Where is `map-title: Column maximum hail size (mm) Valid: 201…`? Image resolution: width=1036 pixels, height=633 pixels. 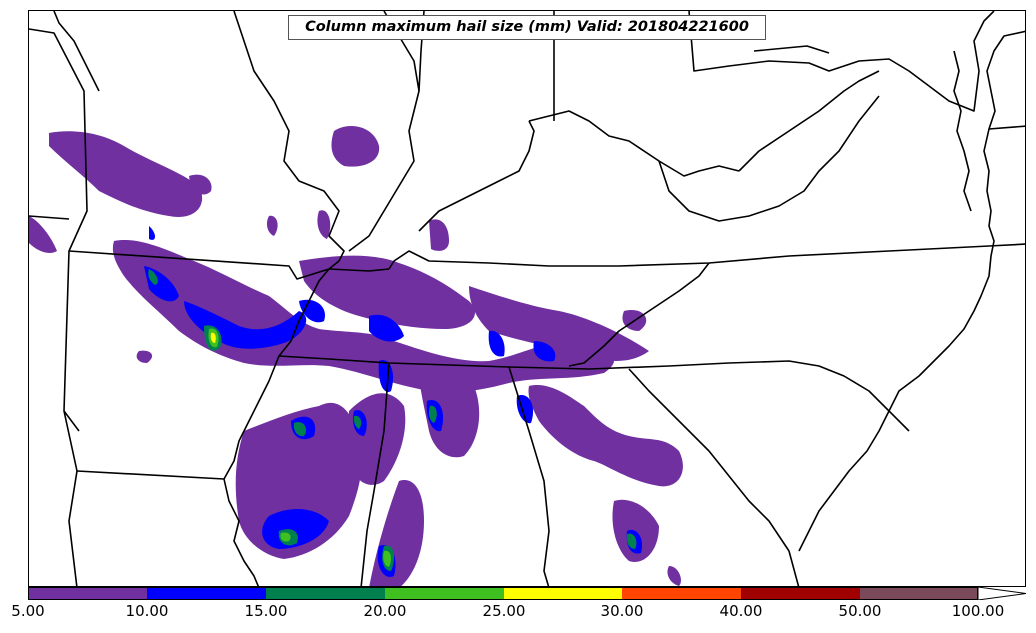
map-title: Column maximum hail size (mm) Valid: 201… is located at coordinates (527, 27).